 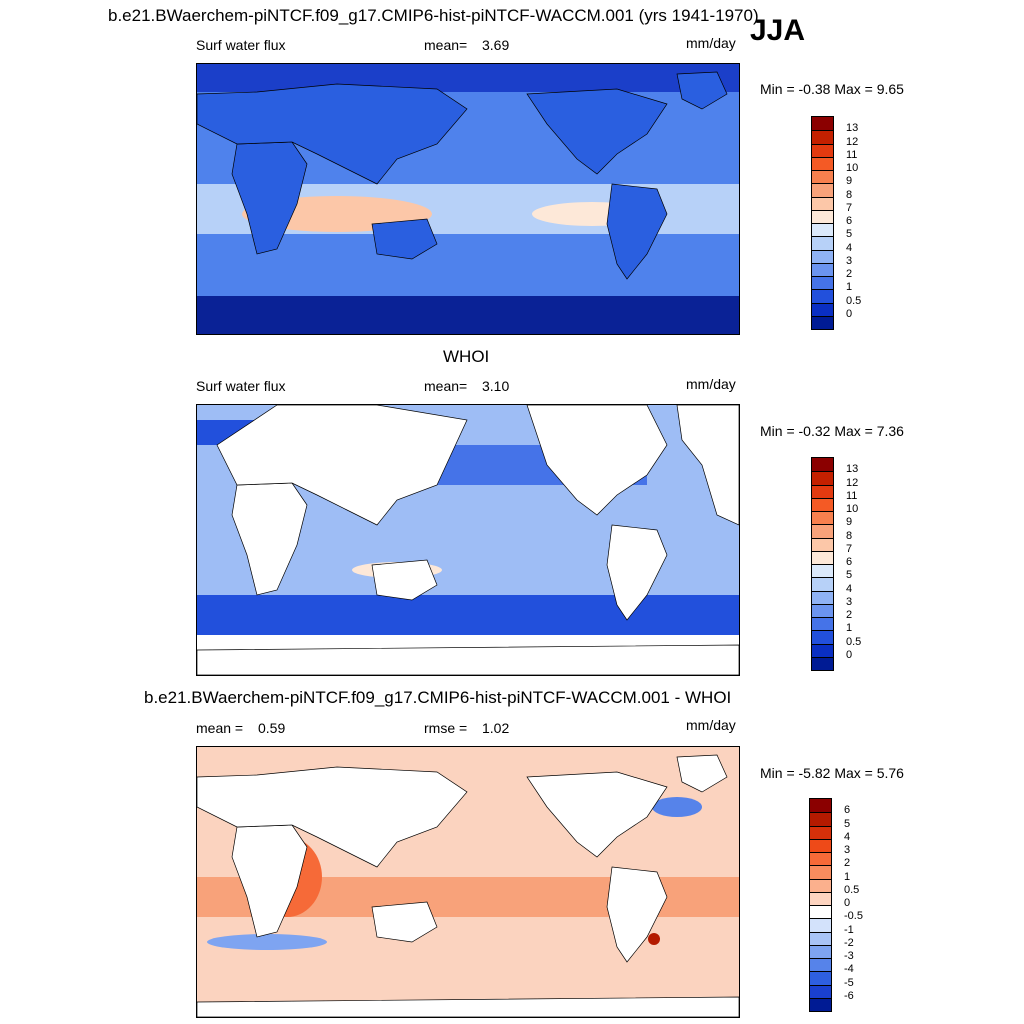 I want to click on panel2-colorbar, so click(x=822, y=564).